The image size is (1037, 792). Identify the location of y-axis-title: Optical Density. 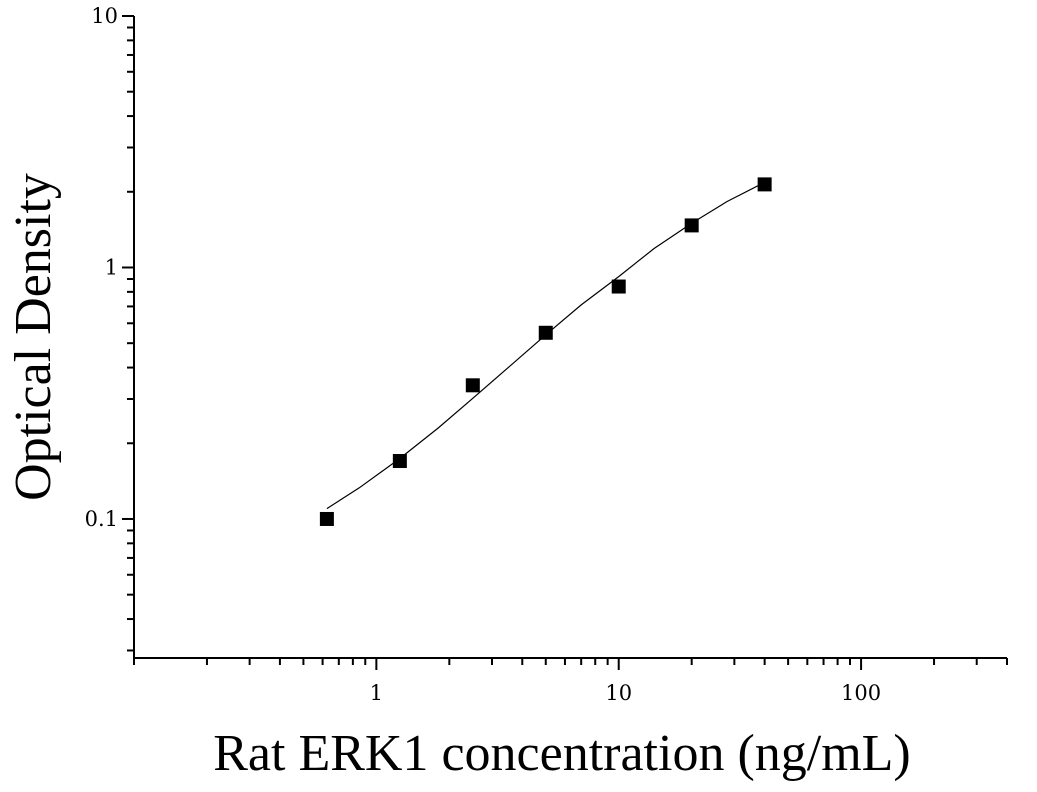
(33, 337).